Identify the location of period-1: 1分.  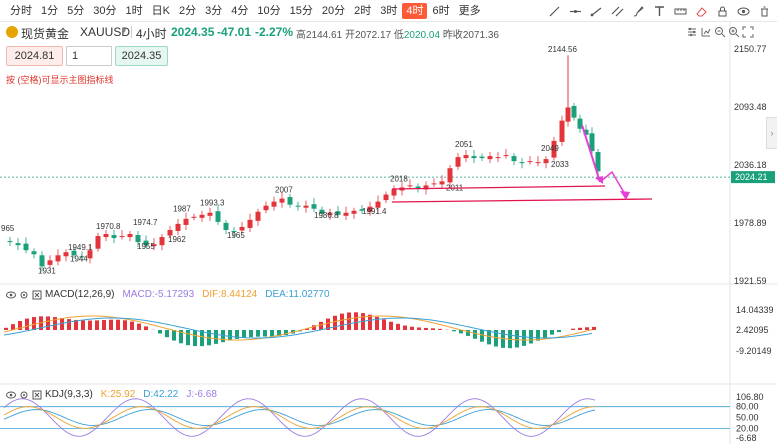
(50, 11).